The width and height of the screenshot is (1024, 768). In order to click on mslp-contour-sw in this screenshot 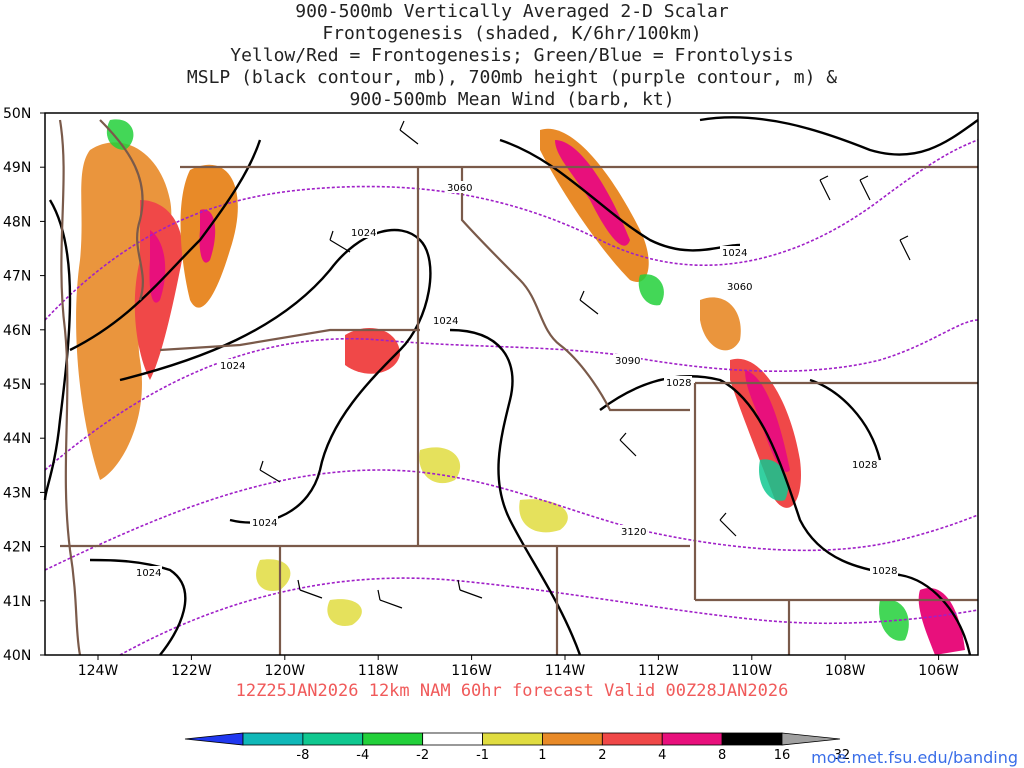, I will do `click(138, 607)`.